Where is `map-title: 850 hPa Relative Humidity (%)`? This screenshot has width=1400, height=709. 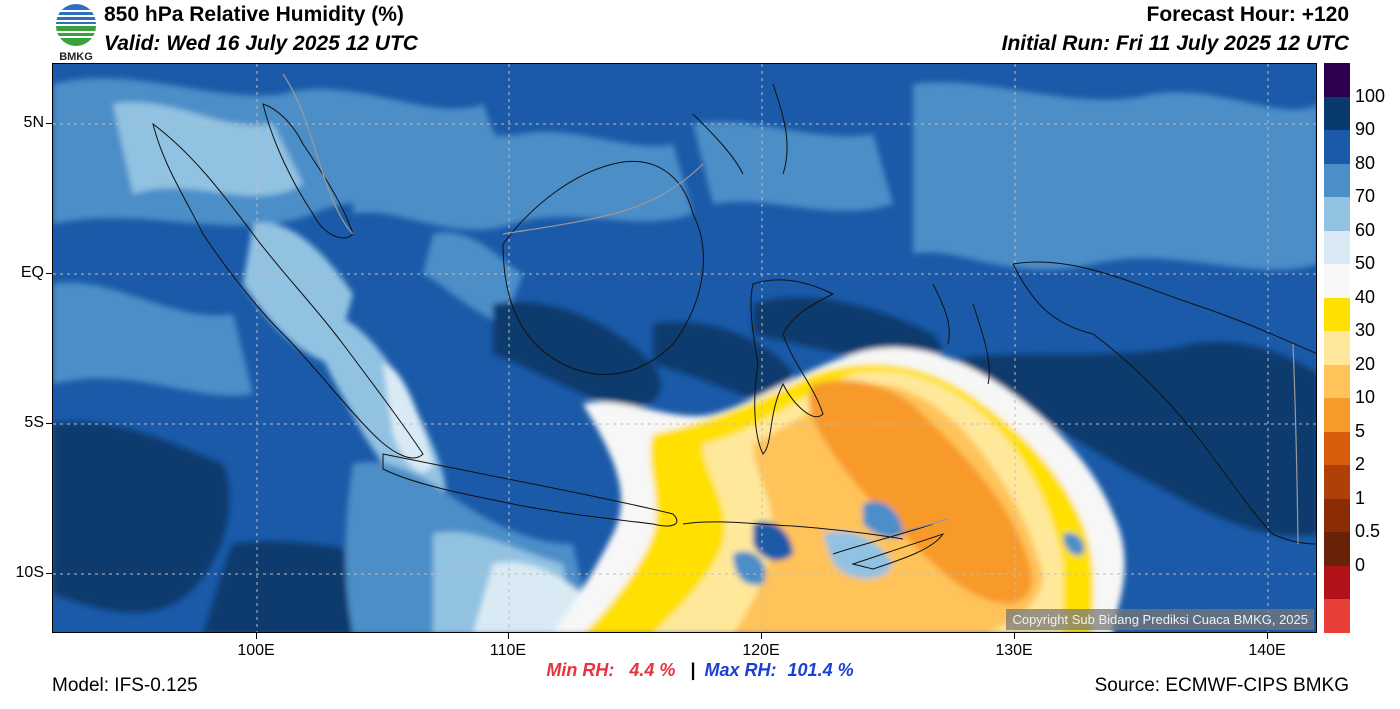 map-title: 850 hPa Relative Humidity (%) is located at coordinates (254, 14).